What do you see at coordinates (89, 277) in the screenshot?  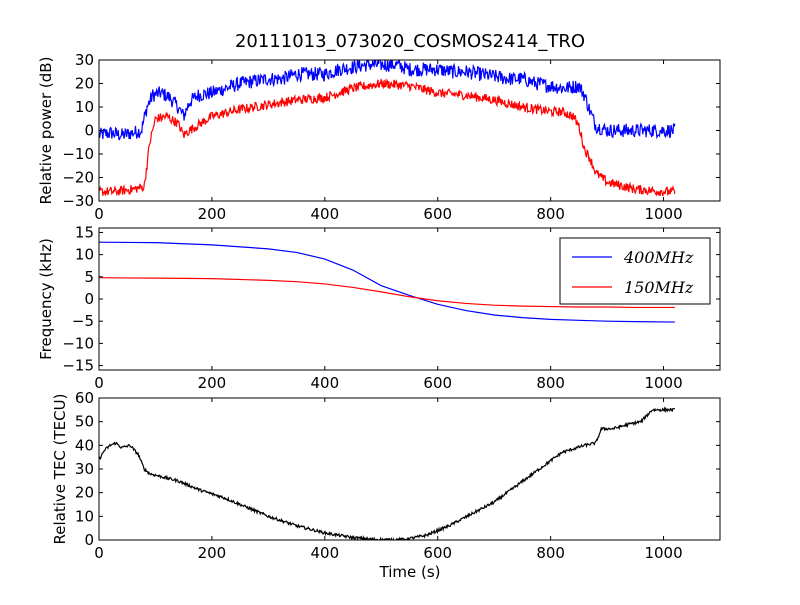 I see `y-tick-label: 5` at bounding box center [89, 277].